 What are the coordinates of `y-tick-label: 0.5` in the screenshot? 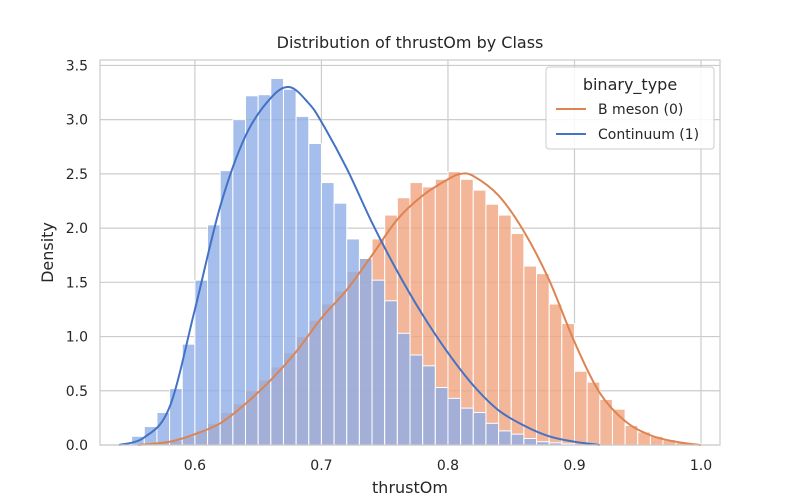 It's located at (77, 392).